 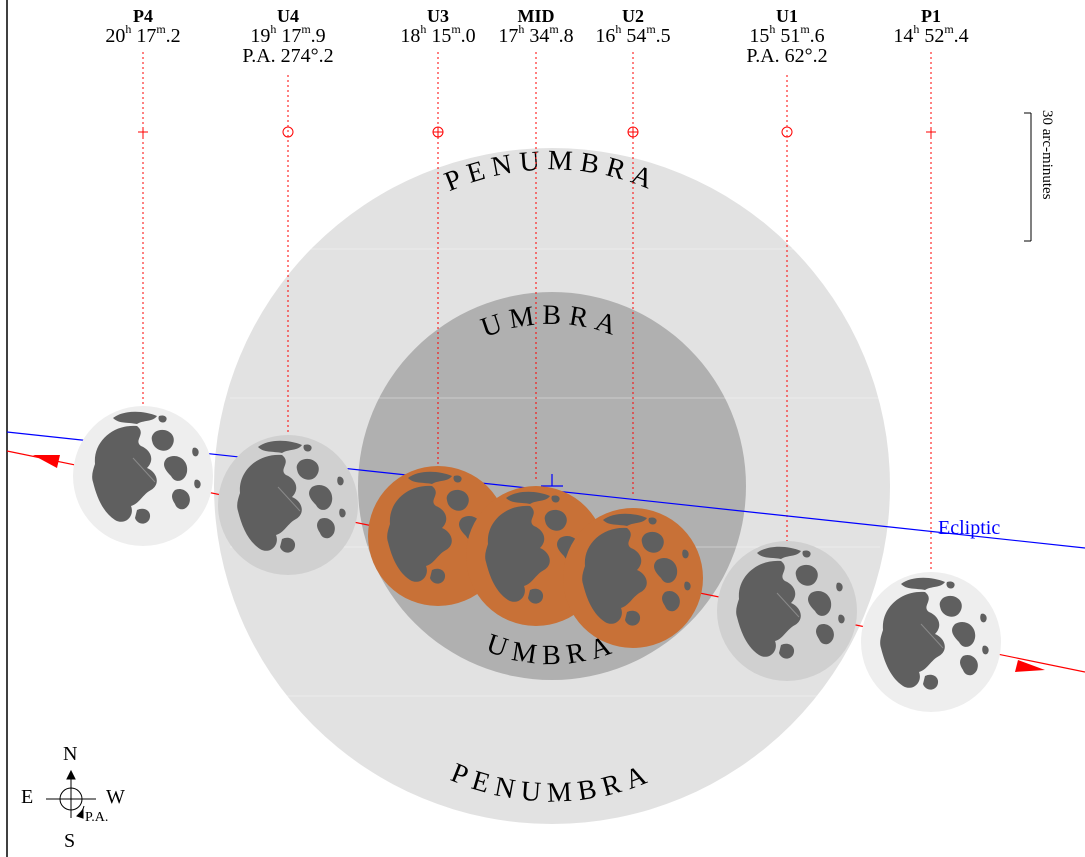 I want to click on phase-label: U2, so click(x=633, y=16).